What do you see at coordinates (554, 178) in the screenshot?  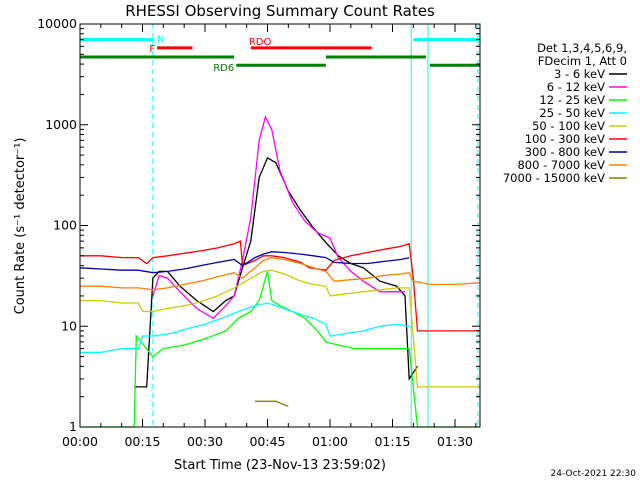 I see `legend-label-9: 7000 - 15000 keV` at bounding box center [554, 178].